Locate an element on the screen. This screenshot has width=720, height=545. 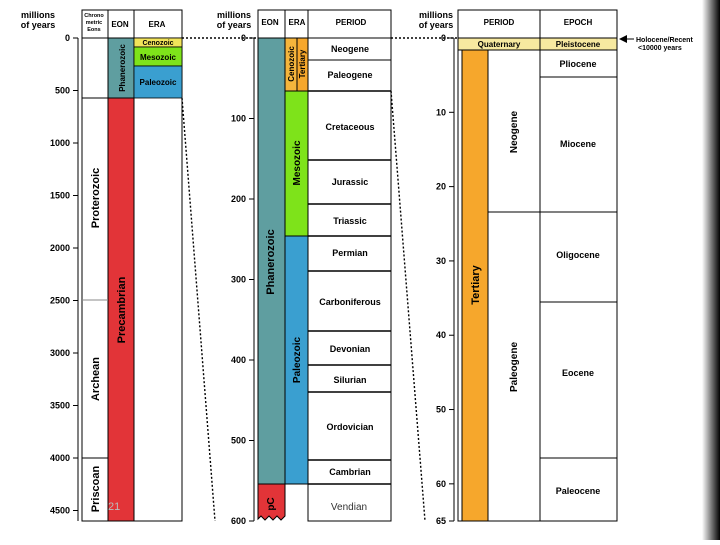
p3-tertiary-label: Tertiary is located at coordinates (476, 284).